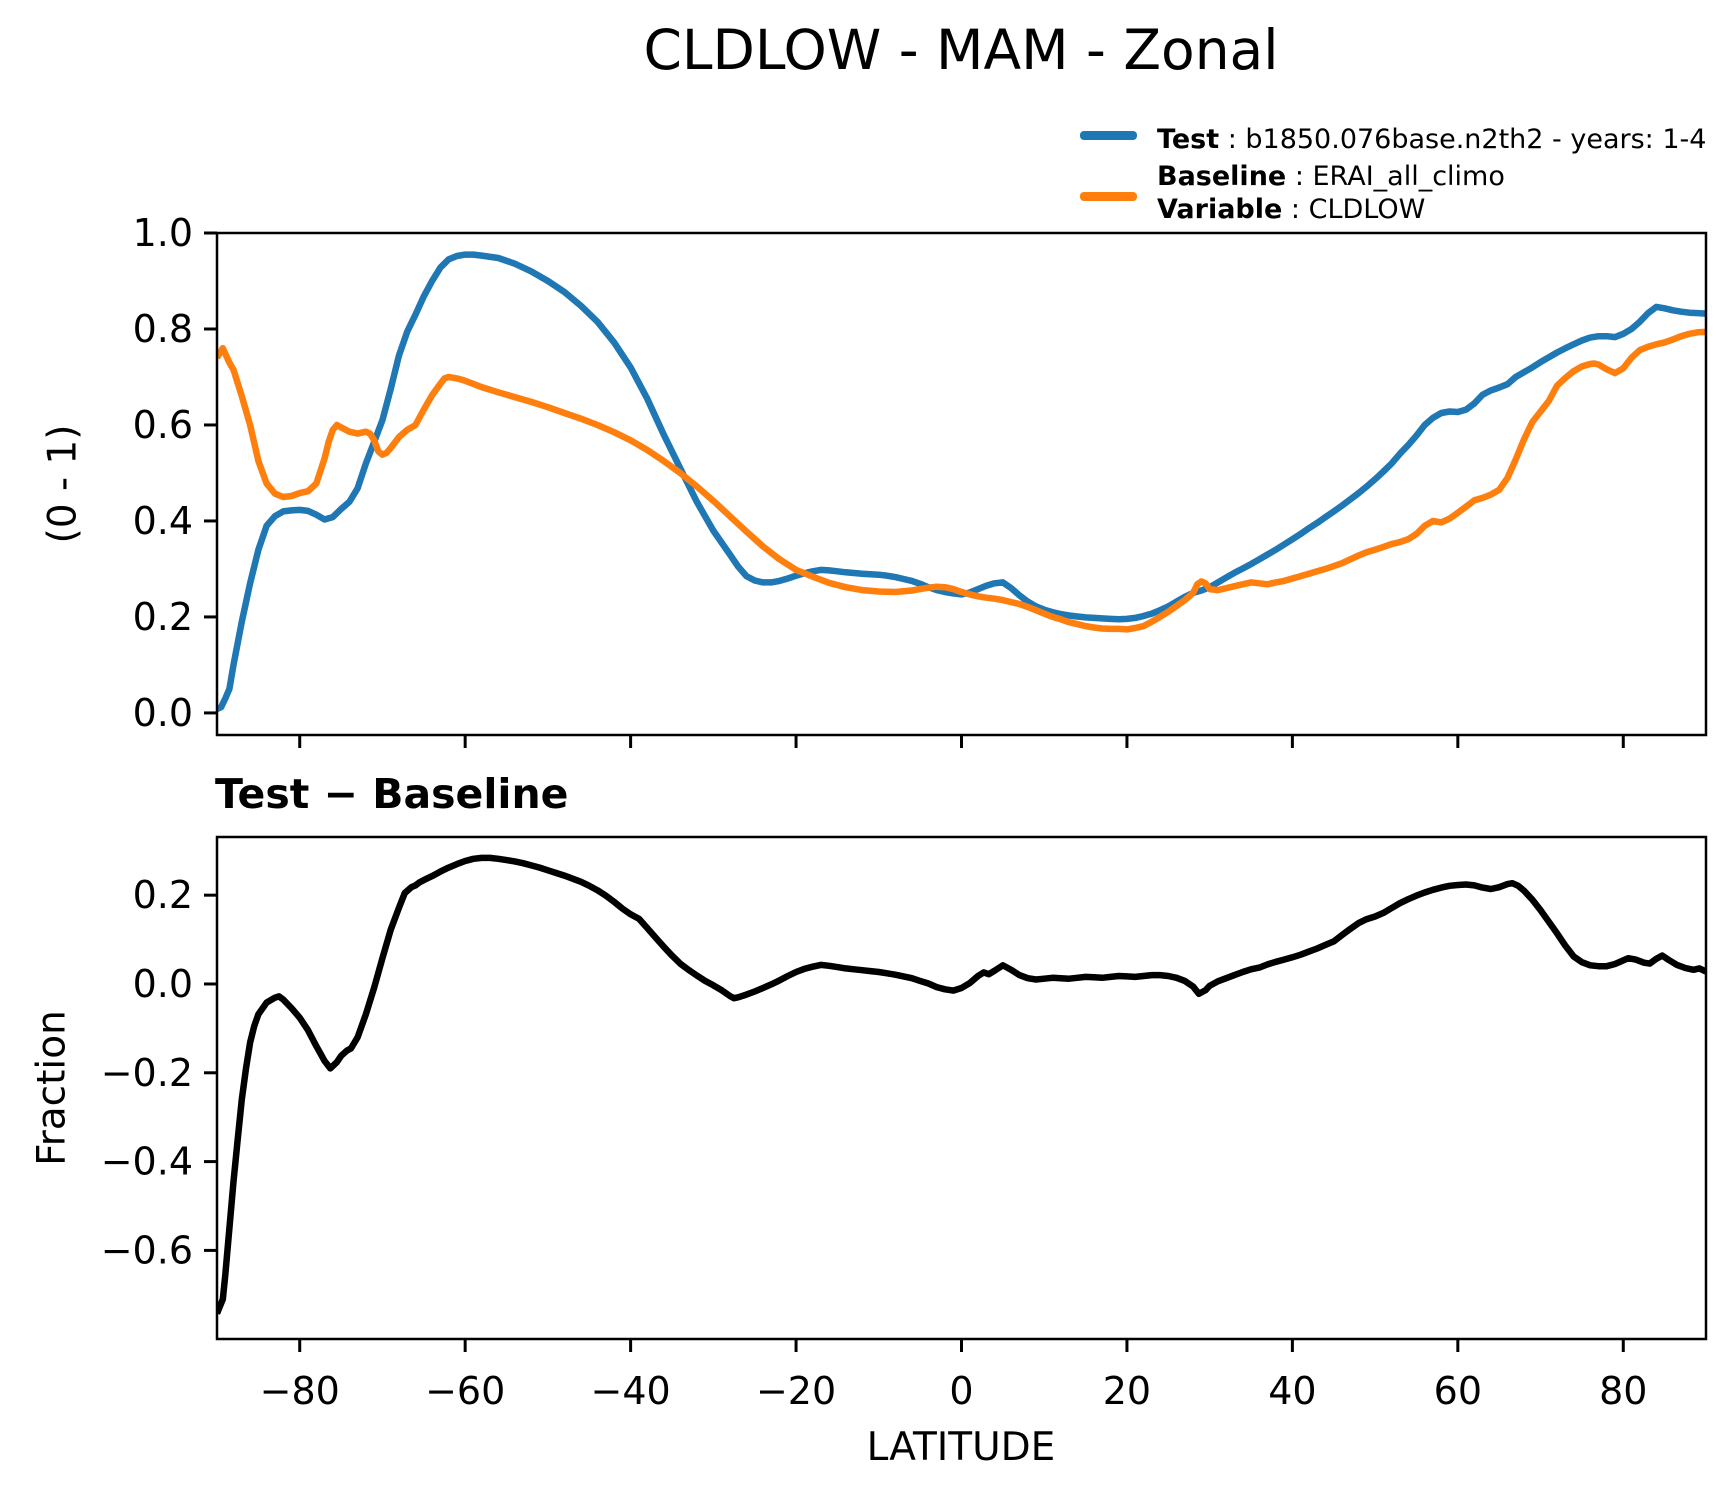 The image size is (1734, 1496). I want to click on lower-y-axis-label: Fraction, so click(52, 1088).